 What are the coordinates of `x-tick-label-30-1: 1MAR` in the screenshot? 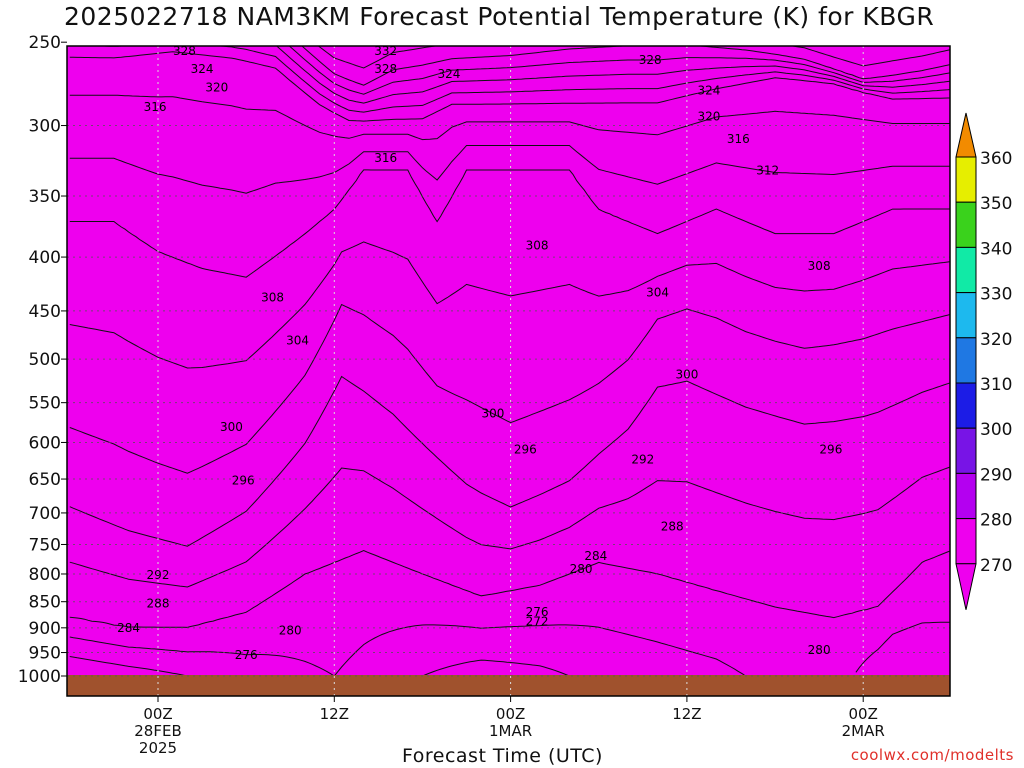 It's located at (510, 731).